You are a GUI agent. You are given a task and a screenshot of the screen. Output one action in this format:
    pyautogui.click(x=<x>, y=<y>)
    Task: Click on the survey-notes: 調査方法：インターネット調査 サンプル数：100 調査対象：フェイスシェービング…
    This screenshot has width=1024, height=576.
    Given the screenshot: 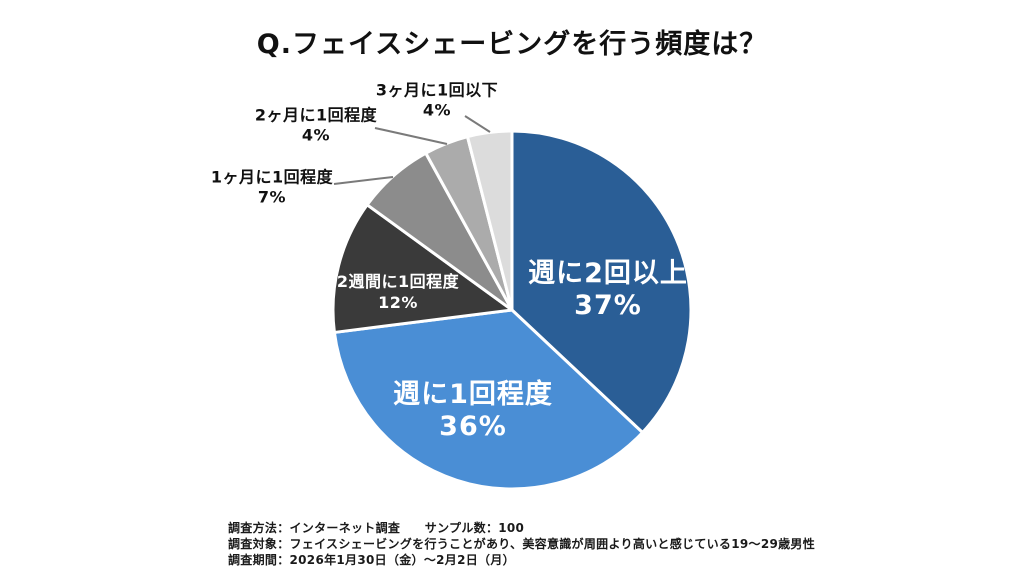 What is the action you would take?
    pyautogui.click(x=521, y=544)
    